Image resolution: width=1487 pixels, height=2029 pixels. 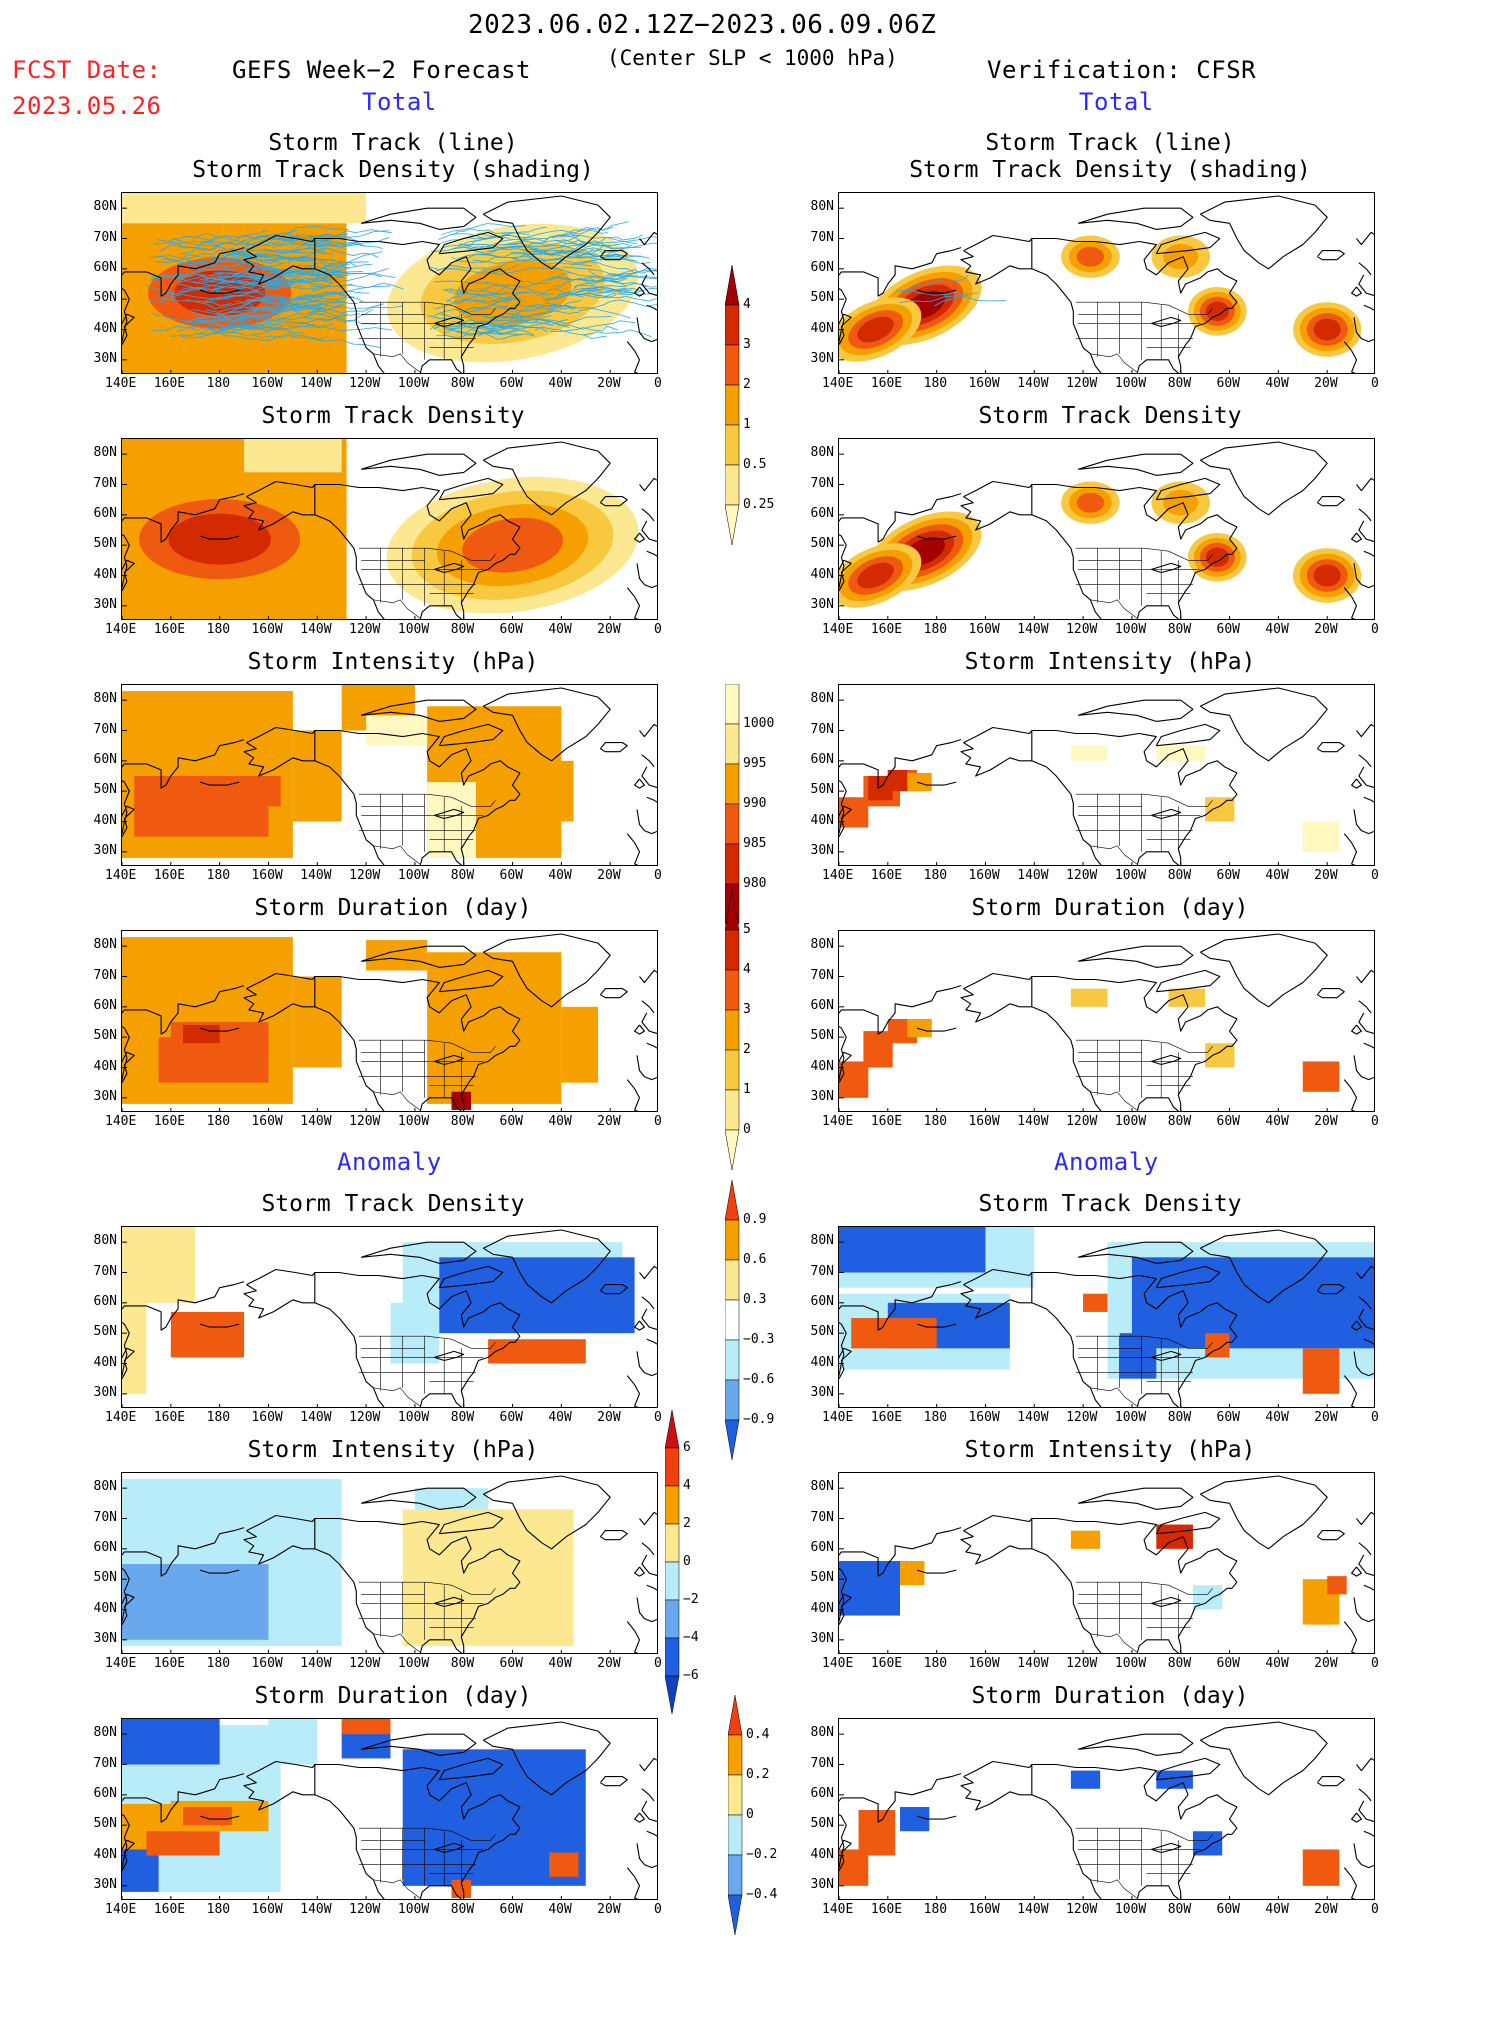 What do you see at coordinates (218, 1121) in the screenshot?
I see `lon-label: 180` at bounding box center [218, 1121].